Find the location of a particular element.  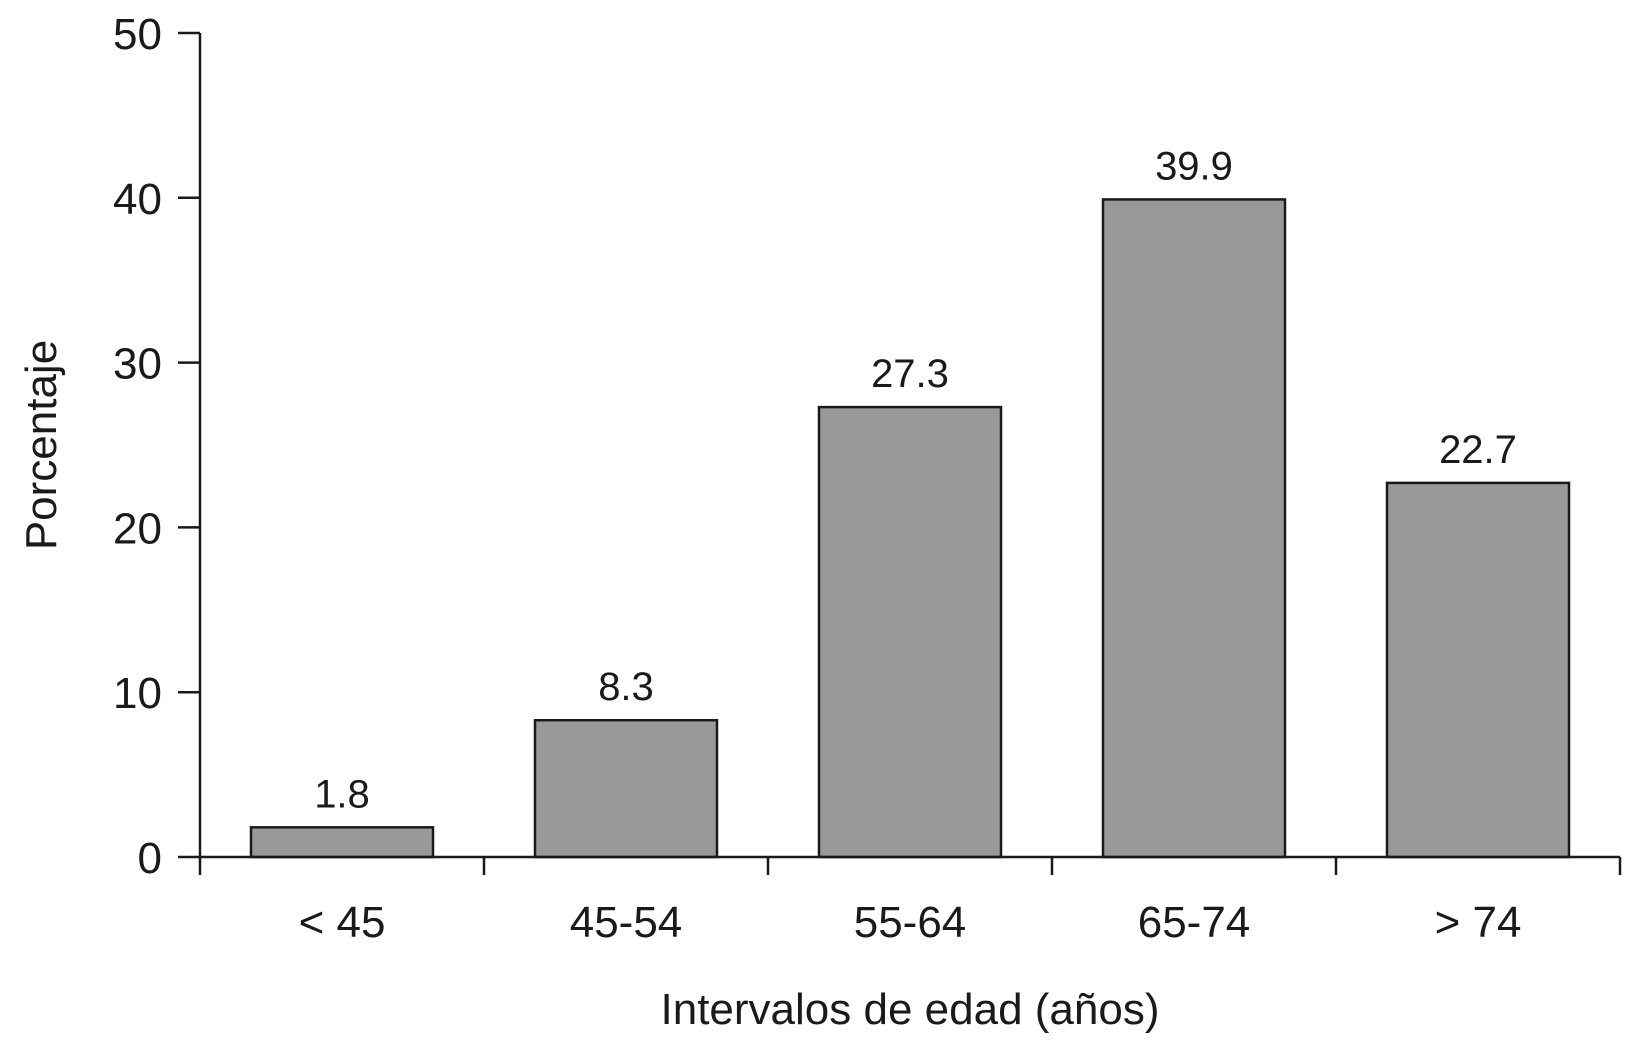

y-tick-label: 0 is located at coordinates (150, 858).